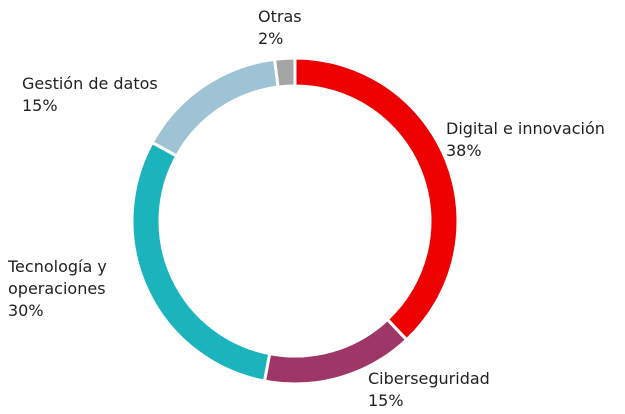 The height and width of the screenshot is (414, 625). What do you see at coordinates (525, 128) in the screenshot?
I see `category-label: Digital e innovación` at bounding box center [525, 128].